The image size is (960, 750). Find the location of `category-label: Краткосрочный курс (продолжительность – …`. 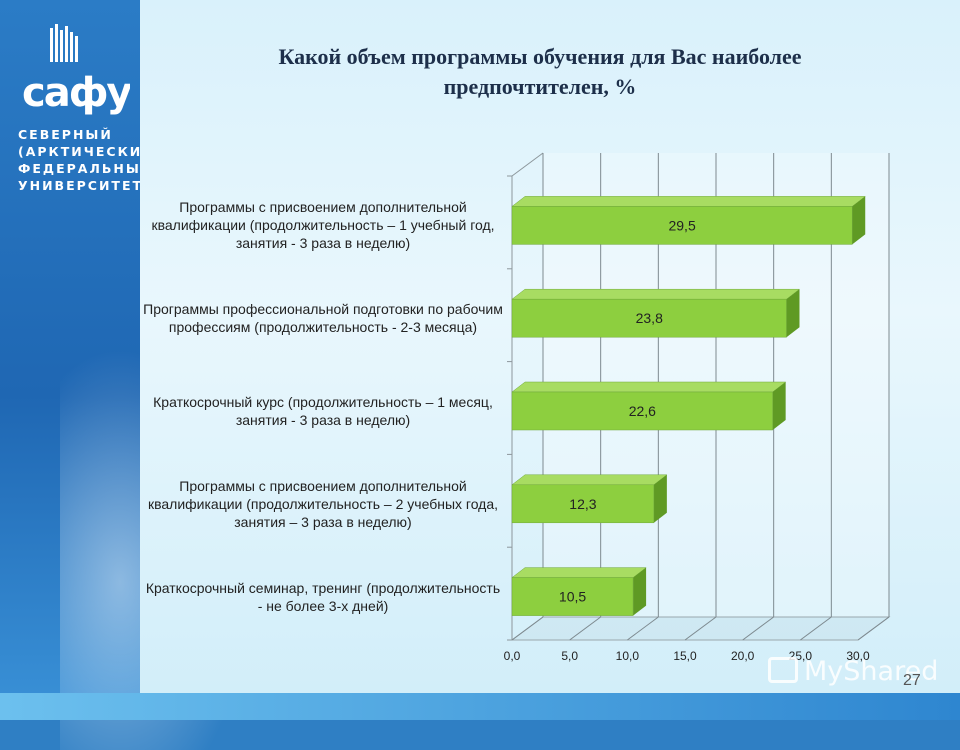

category-label: Краткосрочный курс (продолжительность – … is located at coordinates (323, 411).